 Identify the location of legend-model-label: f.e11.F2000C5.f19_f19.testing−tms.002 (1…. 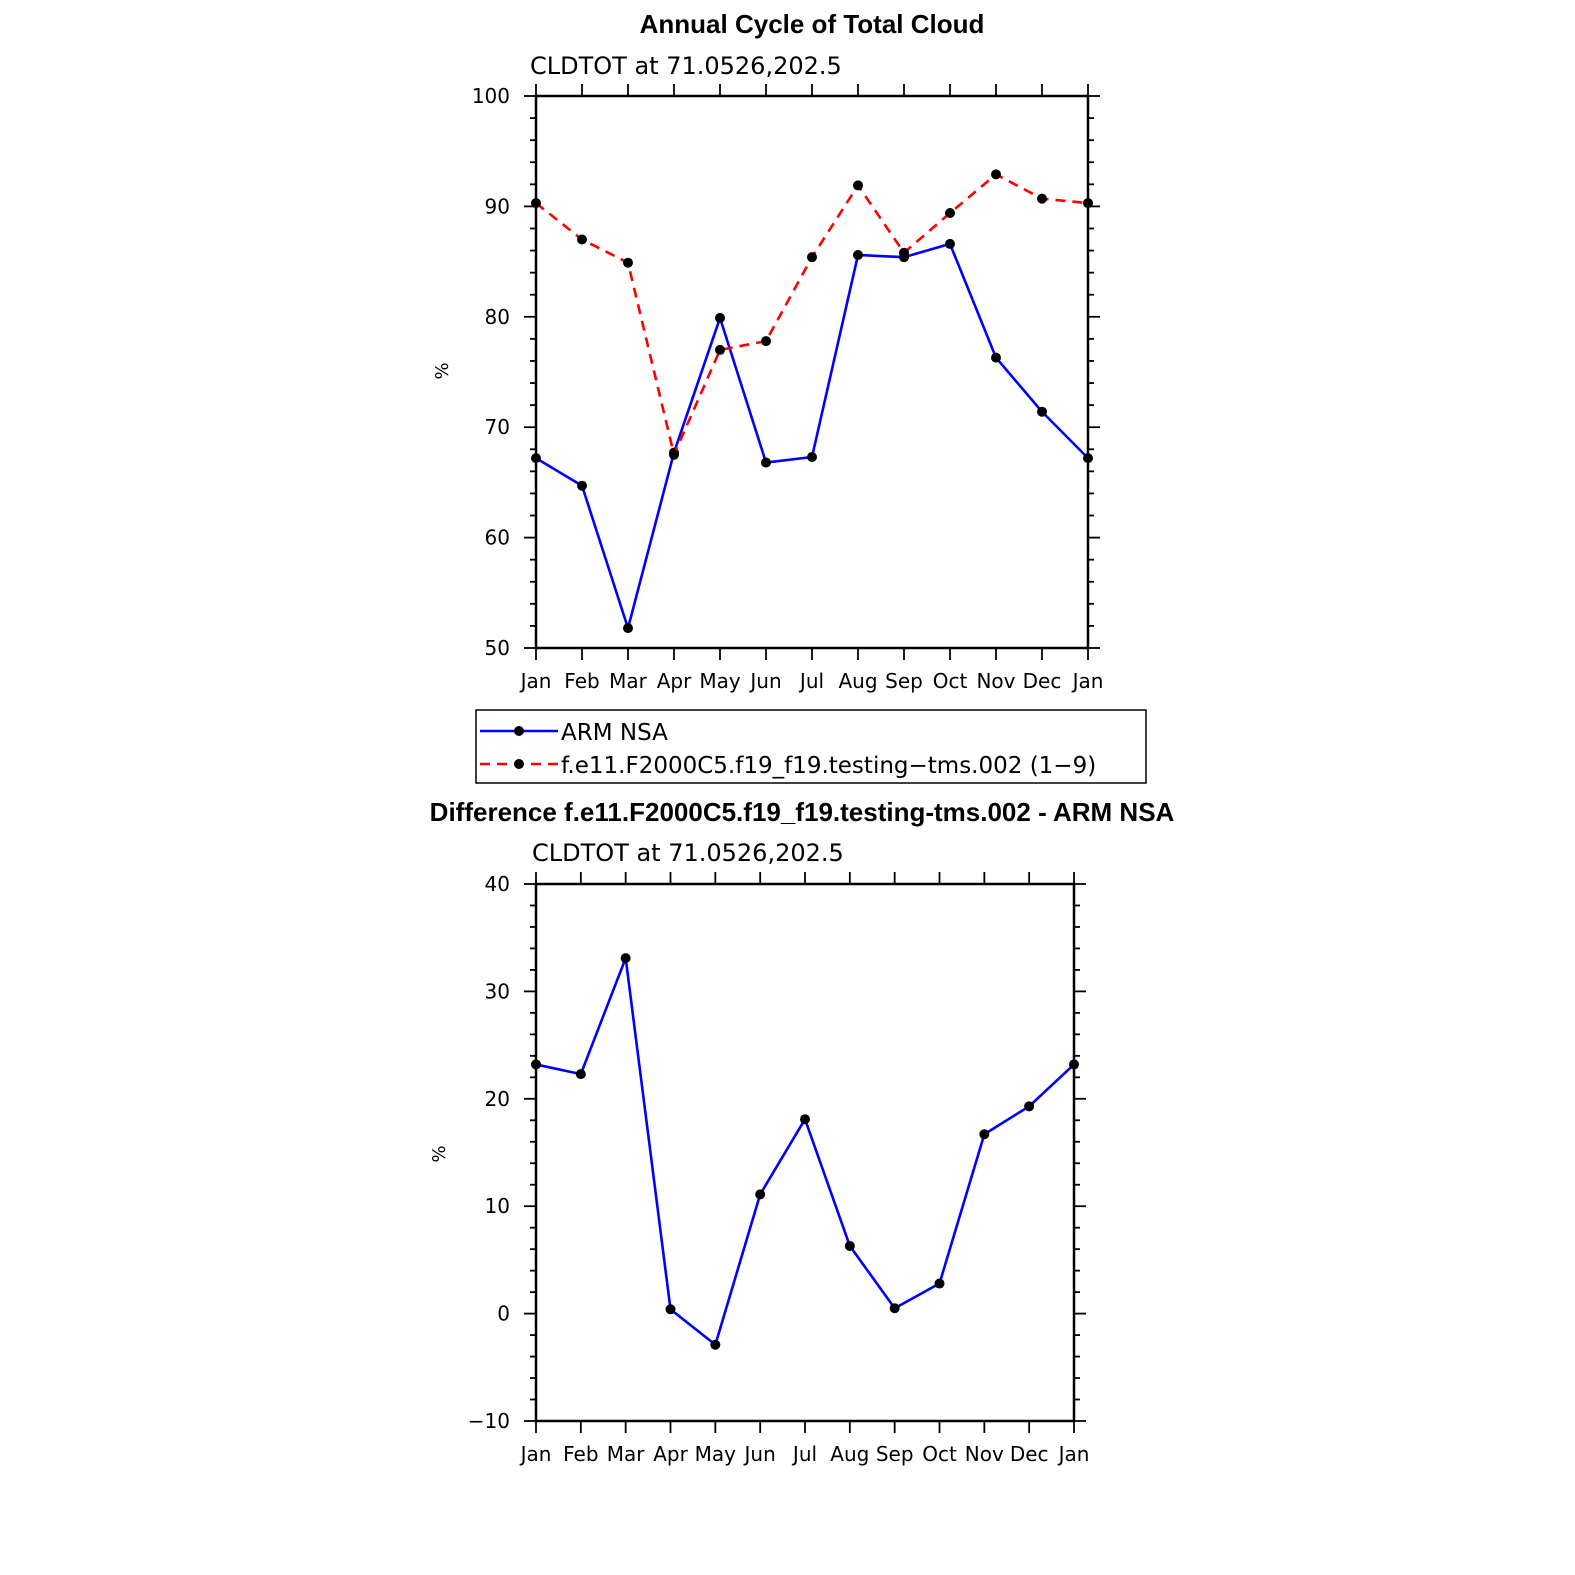
(828, 766).